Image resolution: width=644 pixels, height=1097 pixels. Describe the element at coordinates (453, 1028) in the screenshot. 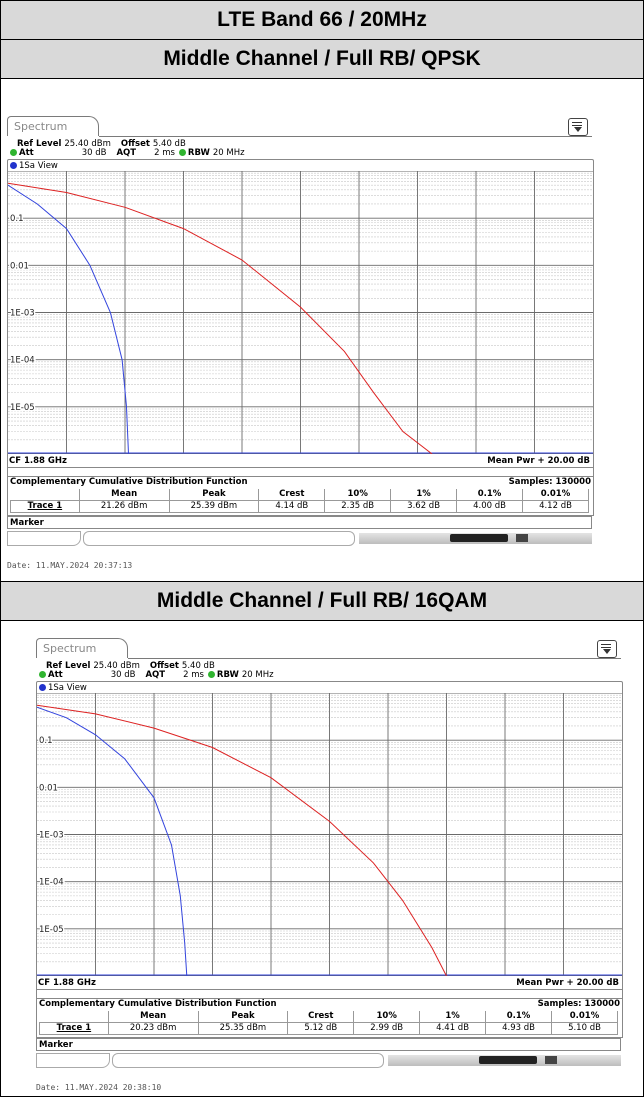

I see `table-cell: 4.41 dB` at that location.